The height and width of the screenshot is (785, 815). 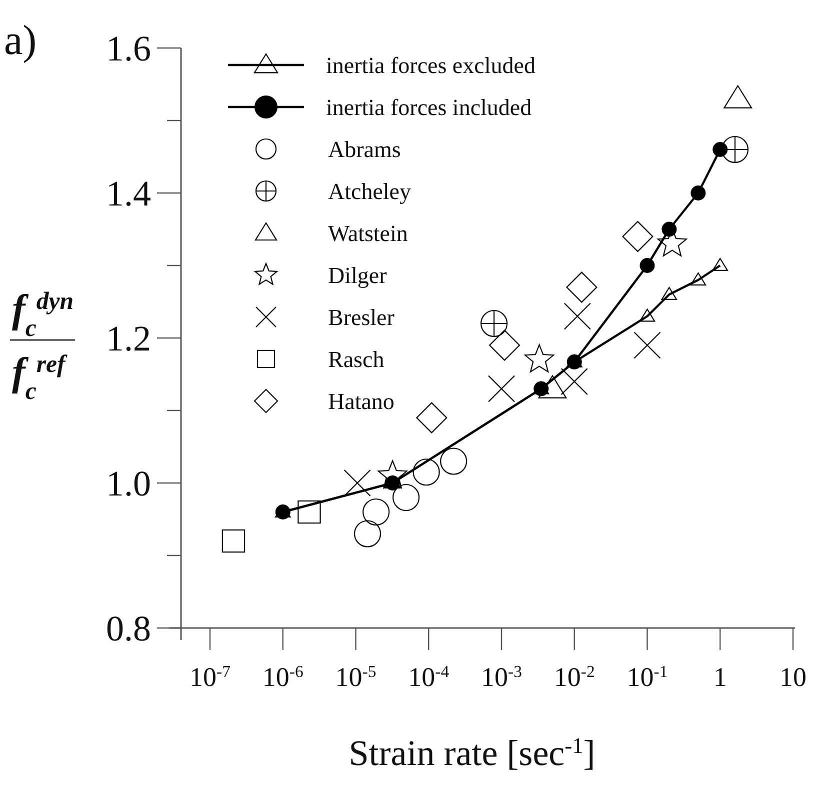 What do you see at coordinates (429, 677) in the screenshot?
I see `x-tick-label: 10$^{-4}$` at bounding box center [429, 677].